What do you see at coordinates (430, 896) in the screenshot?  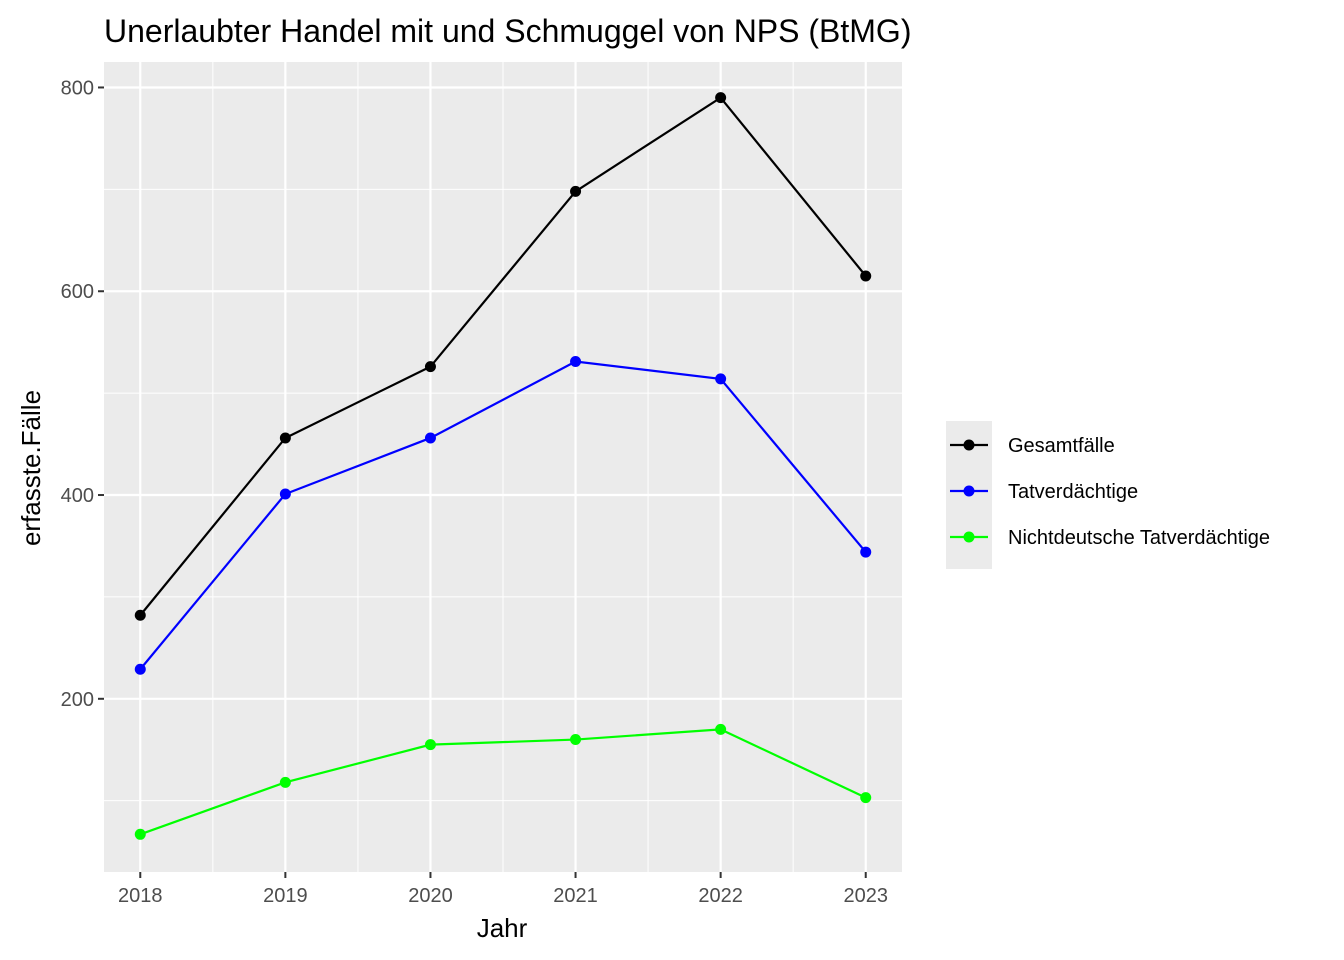 I see `x-tick-label: 2020` at bounding box center [430, 896].